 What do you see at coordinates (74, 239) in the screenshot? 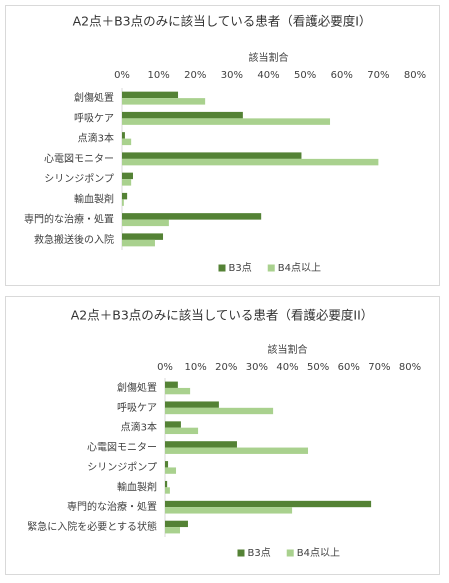
I see `y-tick-label: 救急搬送後の入院` at bounding box center [74, 239].